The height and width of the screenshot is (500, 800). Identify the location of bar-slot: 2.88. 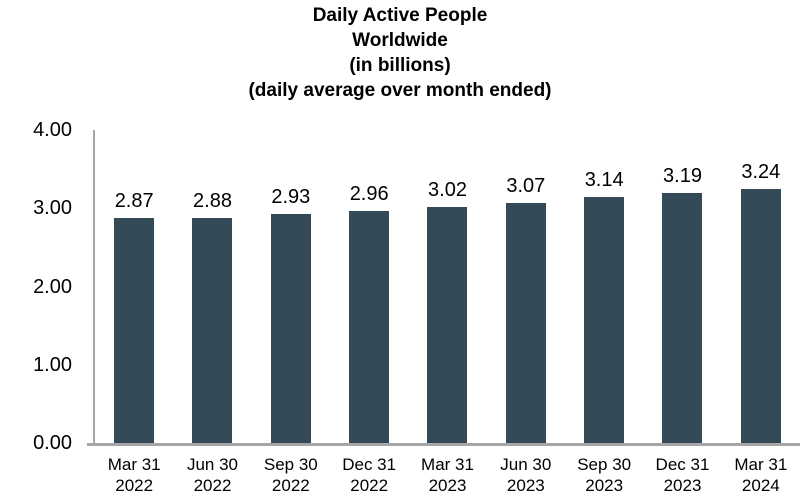
(212, 286).